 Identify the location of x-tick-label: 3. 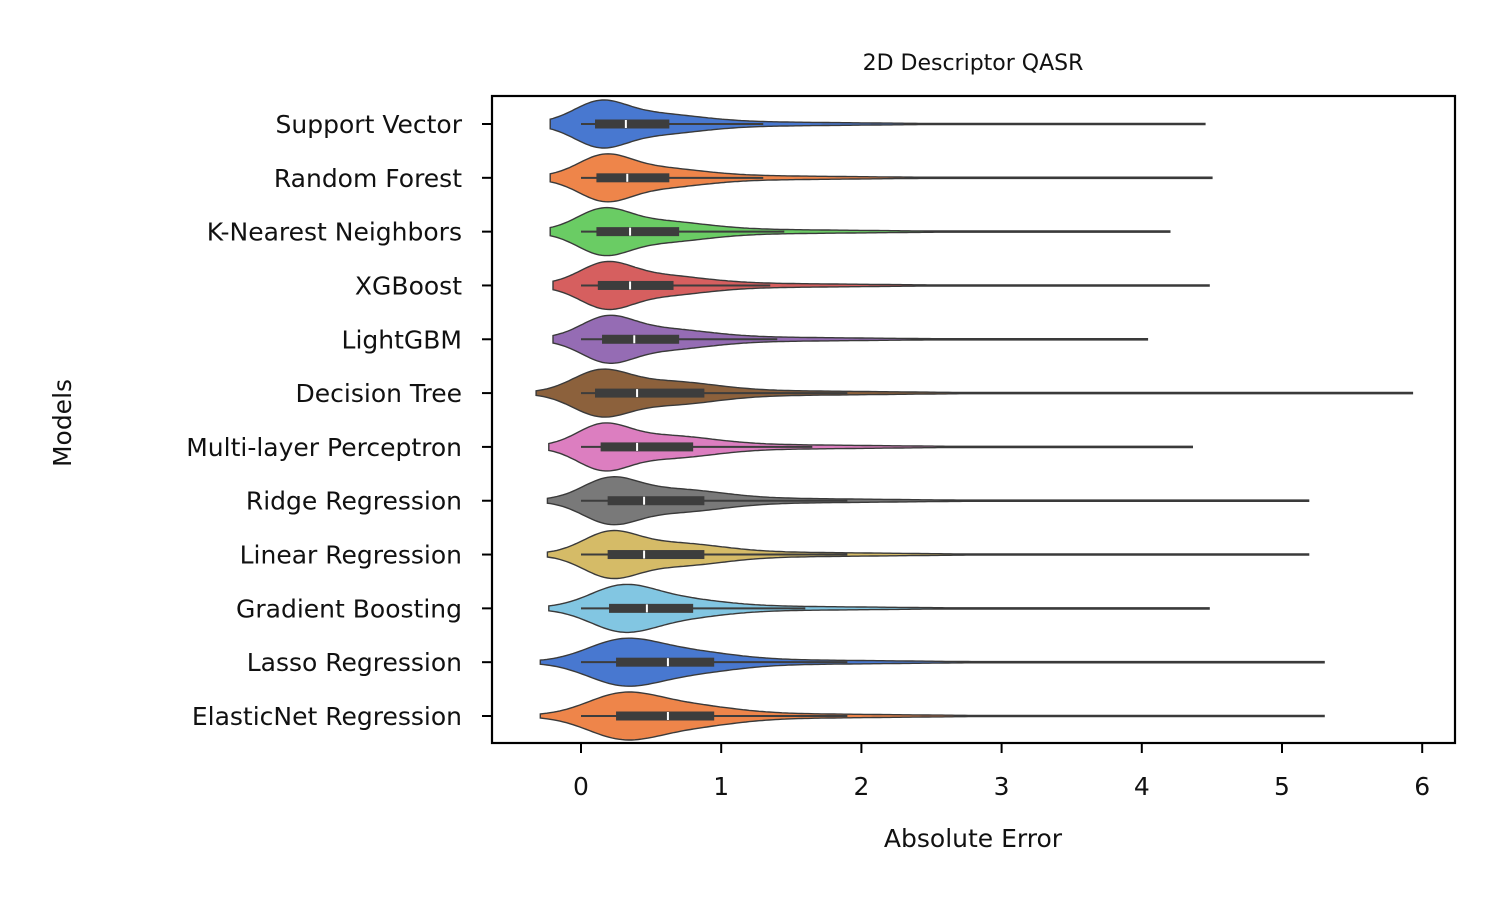
(1002, 786).